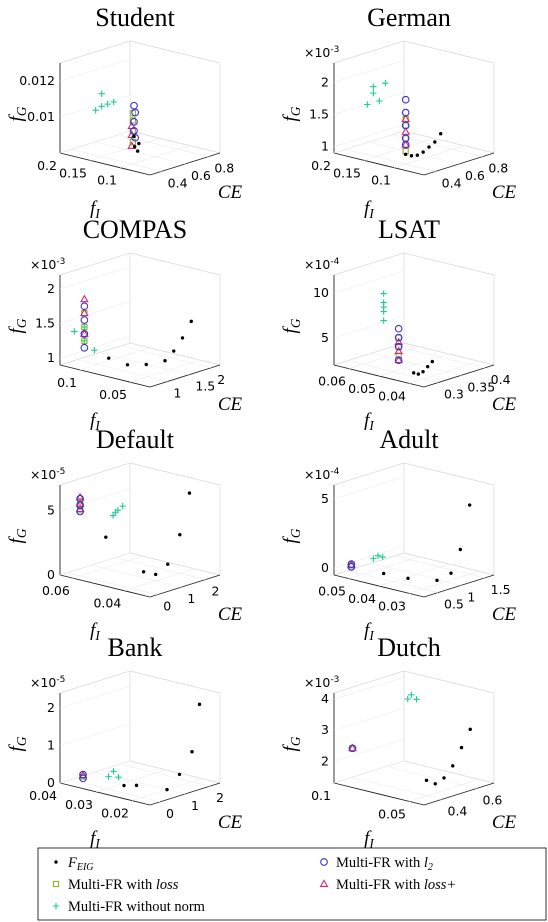 This screenshot has width=548, height=922. I want to click on legend-label: Multi-FR with loss+, so click(396, 885).